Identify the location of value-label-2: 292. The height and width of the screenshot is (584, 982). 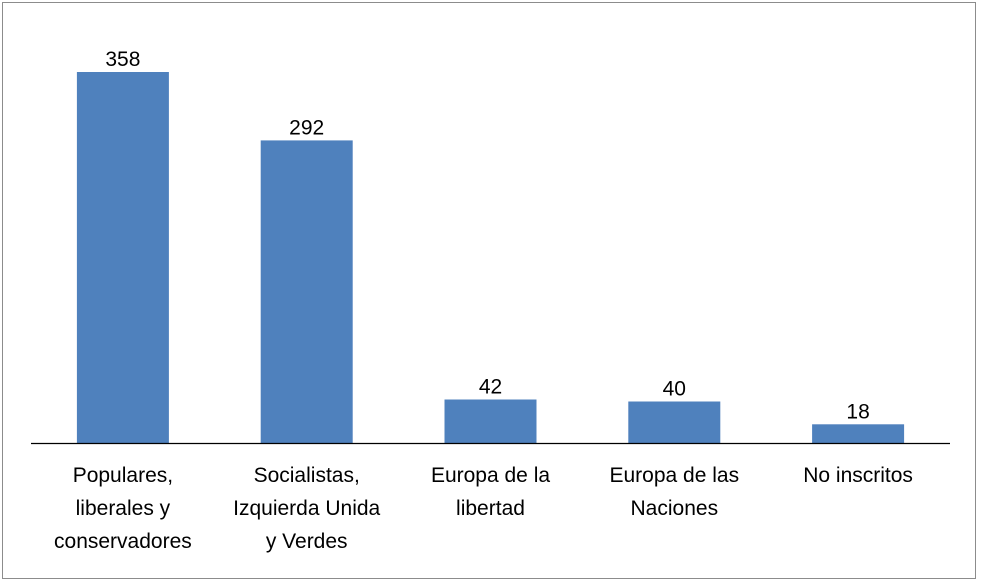
(306, 127).